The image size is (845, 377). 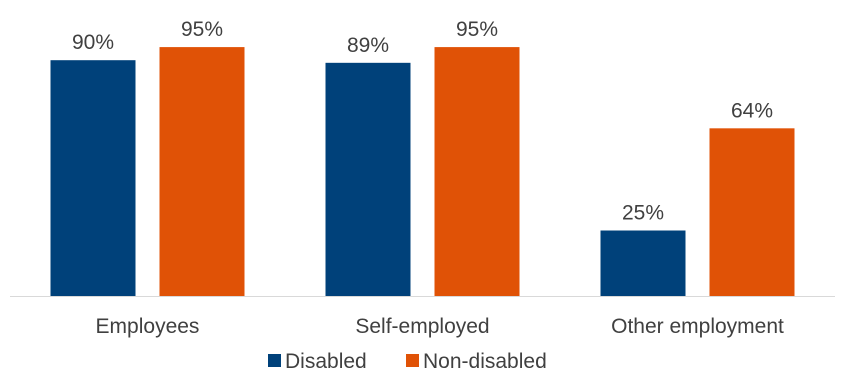 What do you see at coordinates (93, 42) in the screenshot?
I see `value-label-disabled-employees: 90%` at bounding box center [93, 42].